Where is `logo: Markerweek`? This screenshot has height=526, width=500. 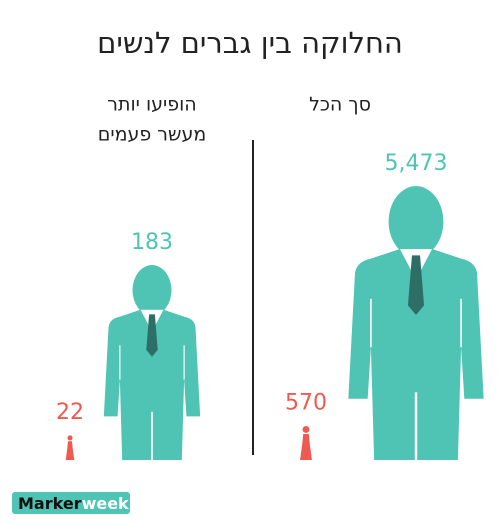 logo: Markerweek is located at coordinates (71, 503).